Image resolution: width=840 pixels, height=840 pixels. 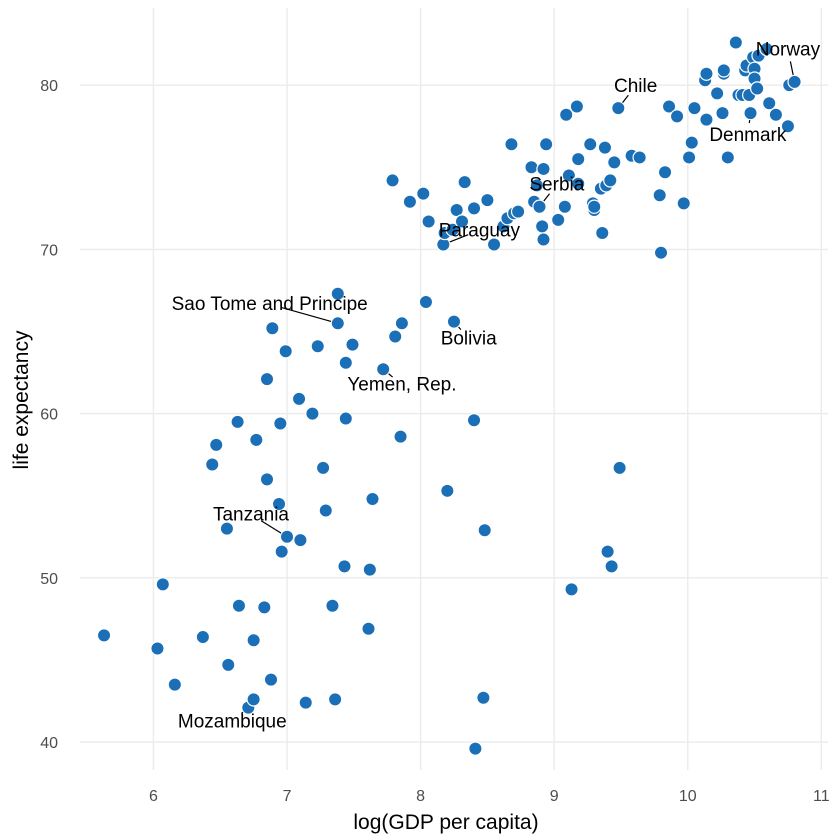 I want to click on annotation-label: Paraguay, so click(x=480, y=230).